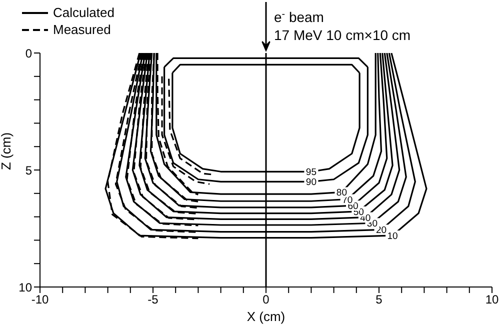 The height and width of the screenshot is (328, 500). I want to click on series-label: 95, so click(311, 172).